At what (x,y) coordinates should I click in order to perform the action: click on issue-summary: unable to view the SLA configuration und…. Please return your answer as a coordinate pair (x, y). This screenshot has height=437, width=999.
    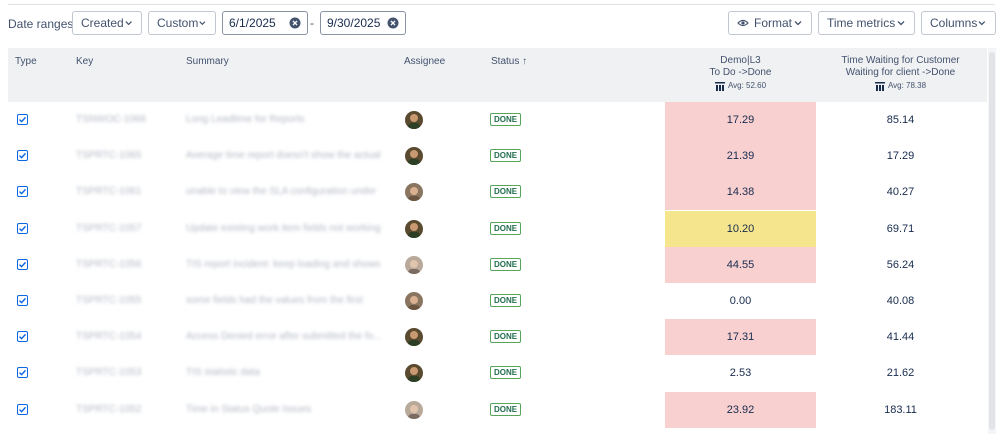
    Looking at the image, I should click on (281, 192).